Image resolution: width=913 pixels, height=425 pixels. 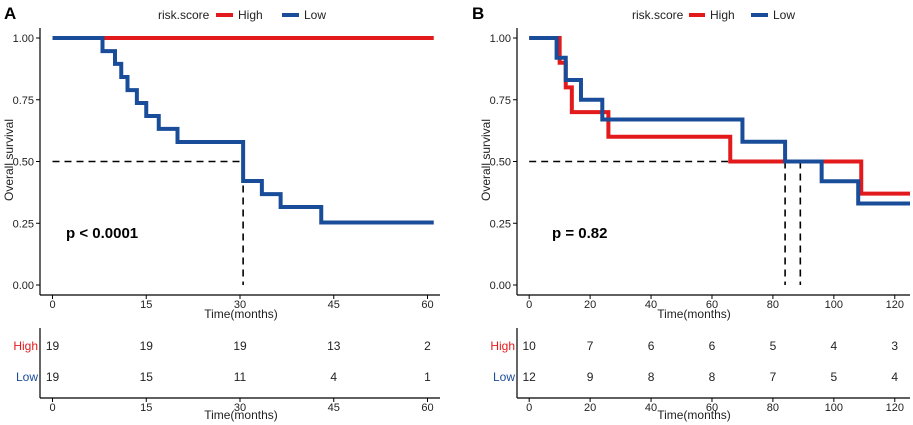 I want to click on panel-b-risk-value-high: 4, so click(x=833, y=346).